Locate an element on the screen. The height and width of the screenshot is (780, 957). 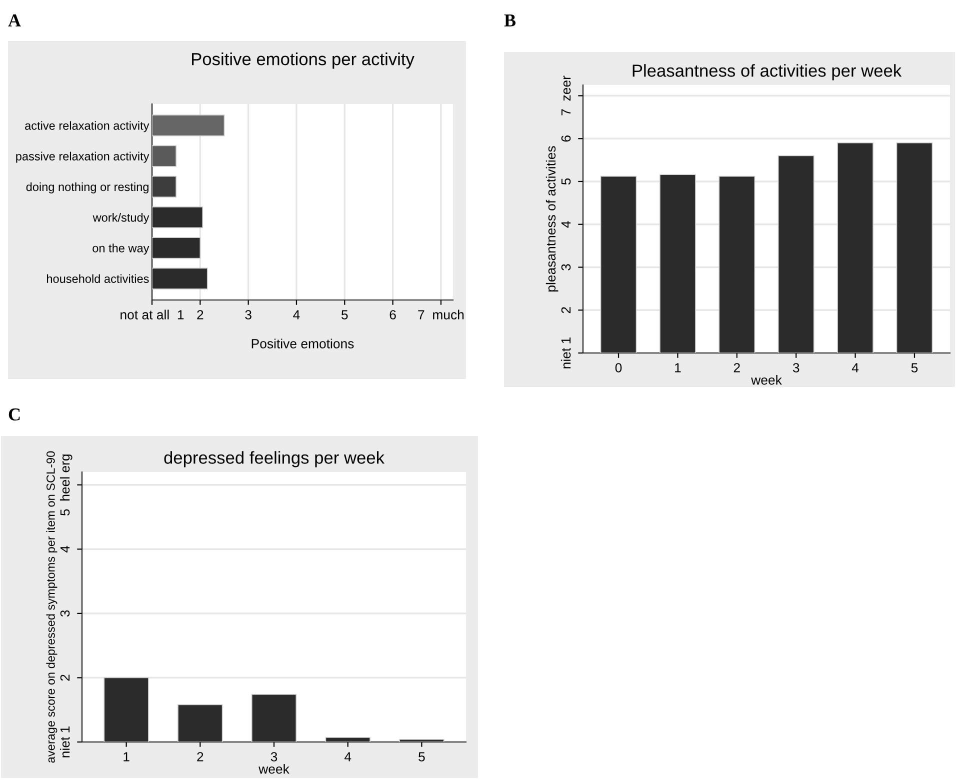
x-tick-label: 7 much is located at coordinates (441, 315).